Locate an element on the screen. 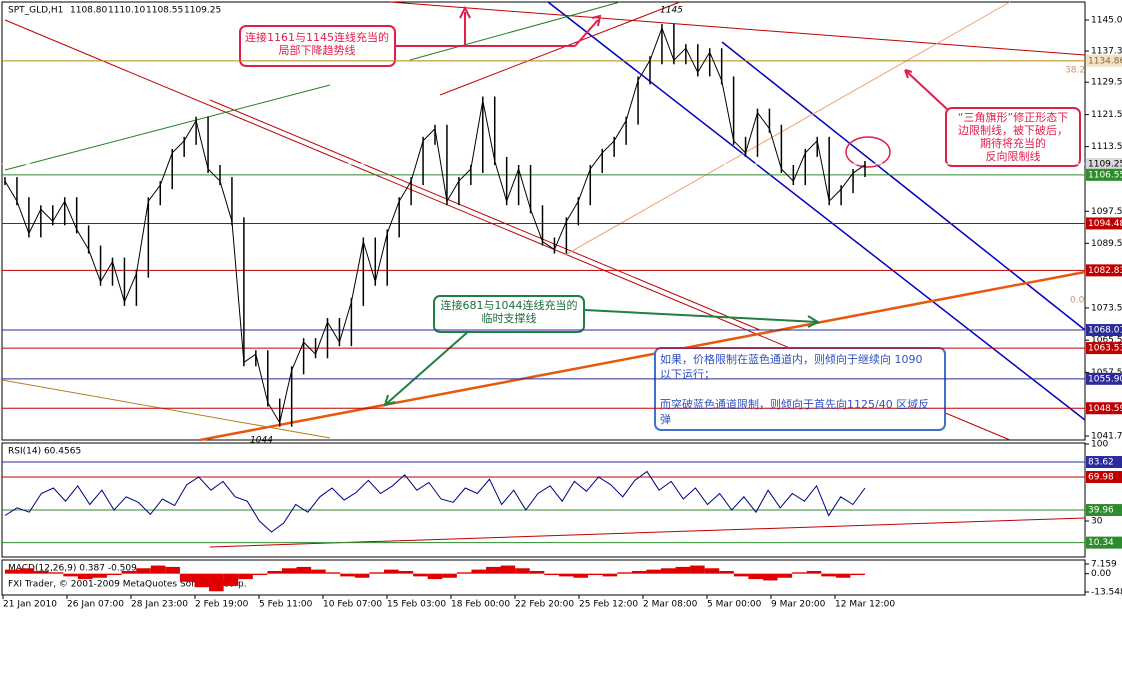 This screenshot has width=1122, height=687. price-label: 1041.70 is located at coordinates (1106, 437).